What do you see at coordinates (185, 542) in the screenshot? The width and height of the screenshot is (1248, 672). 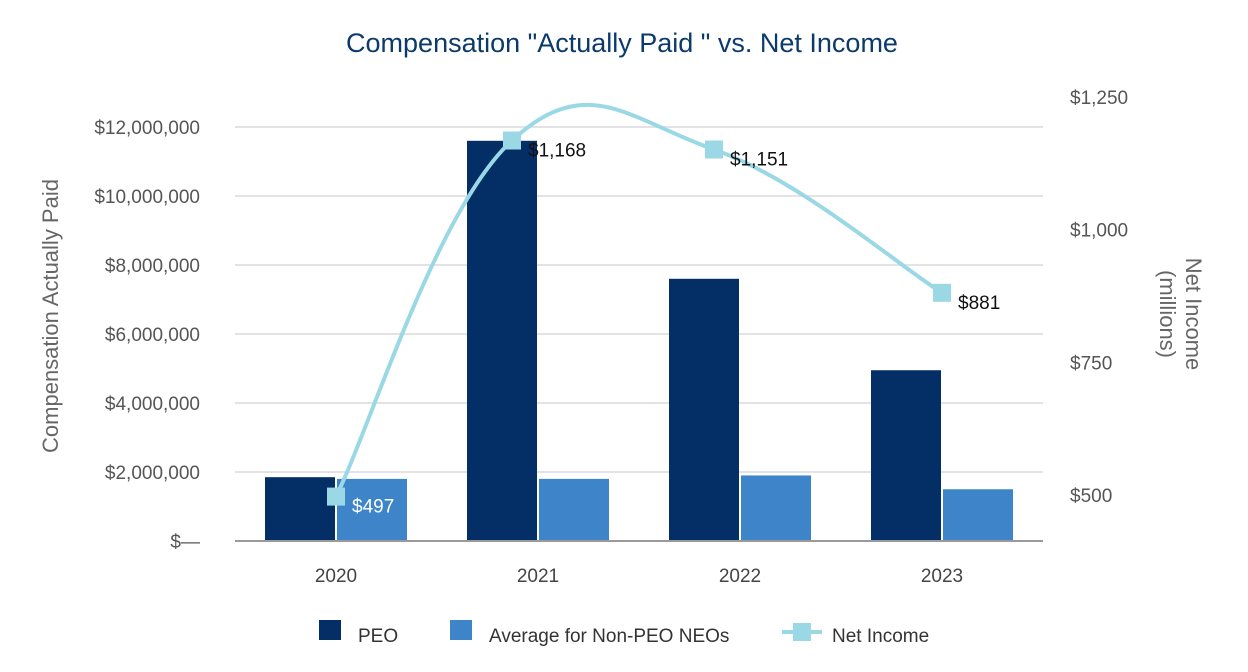 I see `y-tick-label: $—` at bounding box center [185, 542].